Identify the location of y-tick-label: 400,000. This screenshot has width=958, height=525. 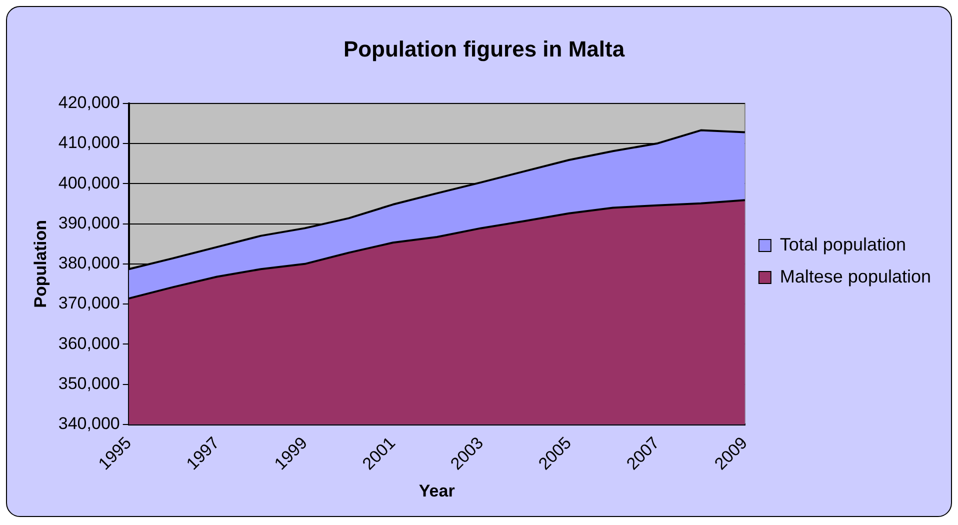
(89, 182).